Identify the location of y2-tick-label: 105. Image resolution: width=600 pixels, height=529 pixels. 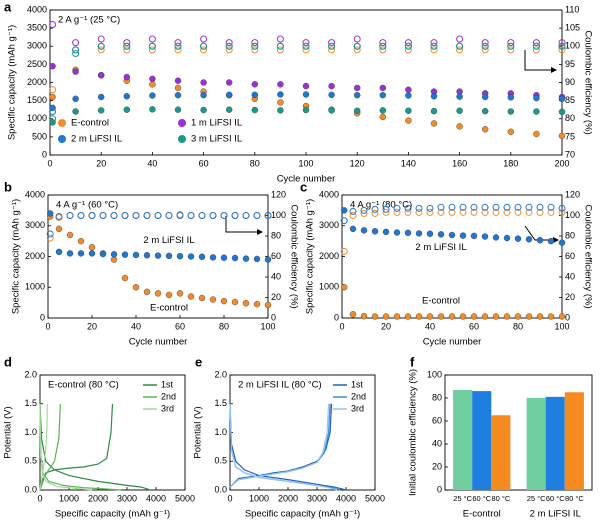
(572, 28).